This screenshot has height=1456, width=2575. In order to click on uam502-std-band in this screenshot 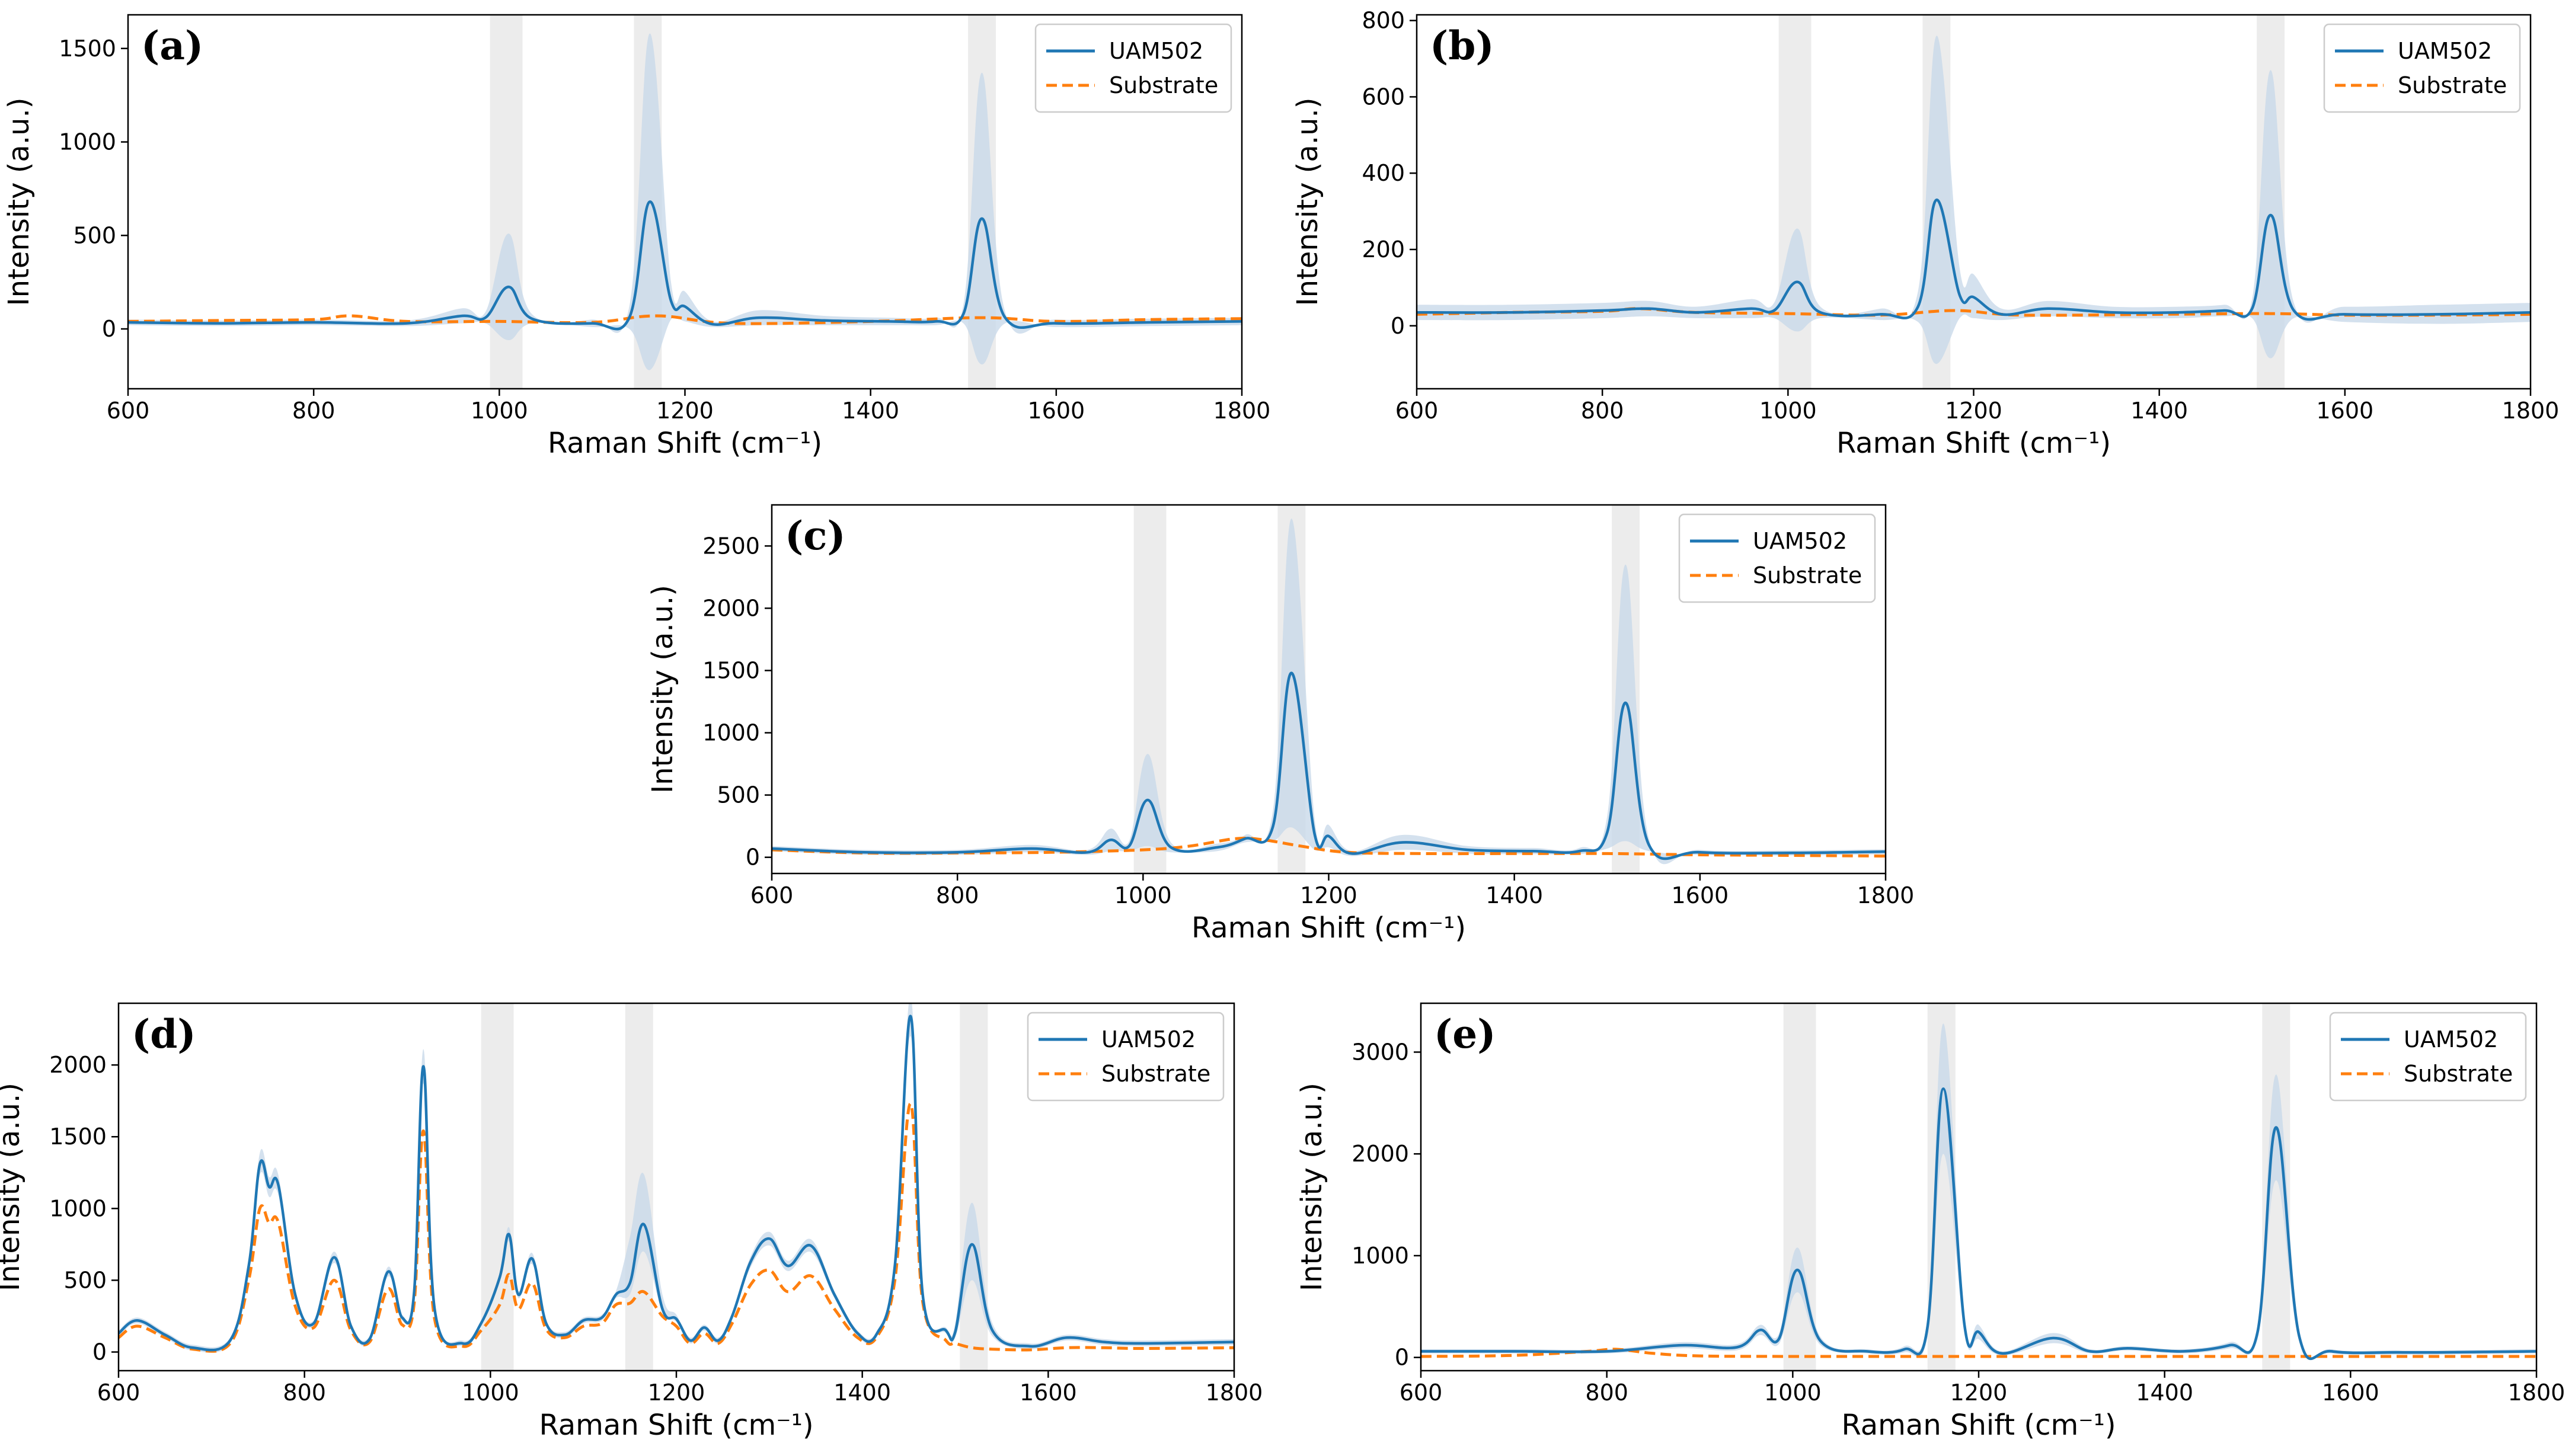, I will do `click(685, 201)`.